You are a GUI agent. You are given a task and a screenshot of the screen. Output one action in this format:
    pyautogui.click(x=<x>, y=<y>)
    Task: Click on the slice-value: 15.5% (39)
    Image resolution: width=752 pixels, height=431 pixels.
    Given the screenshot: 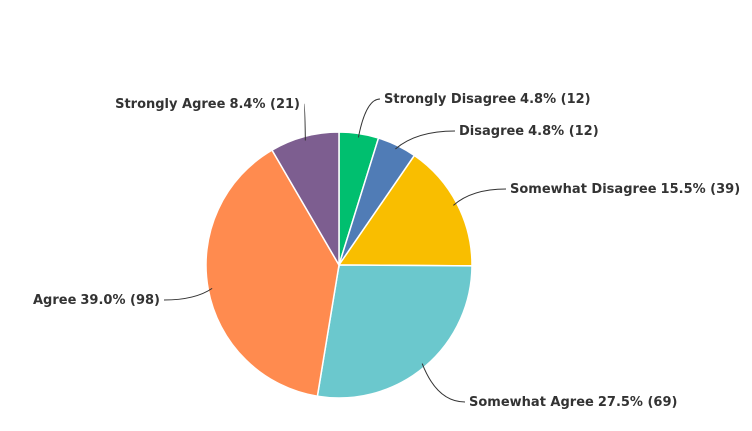 What is the action you would take?
    pyautogui.click(x=701, y=189)
    